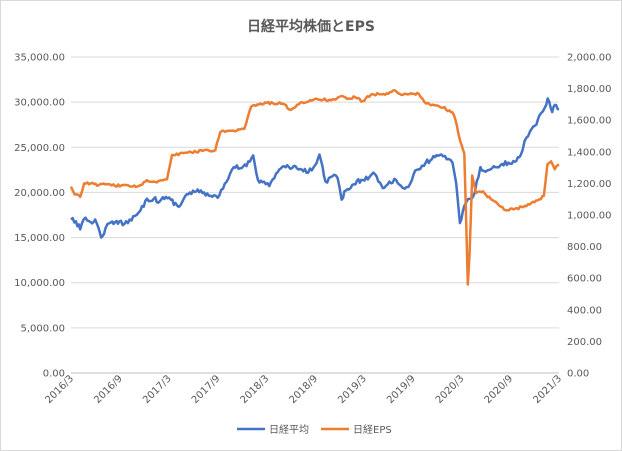 The width and height of the screenshot is (622, 451). Describe the element at coordinates (589, 58) in the screenshot. I see `y2-tick-label: 2,000.00` at that location.